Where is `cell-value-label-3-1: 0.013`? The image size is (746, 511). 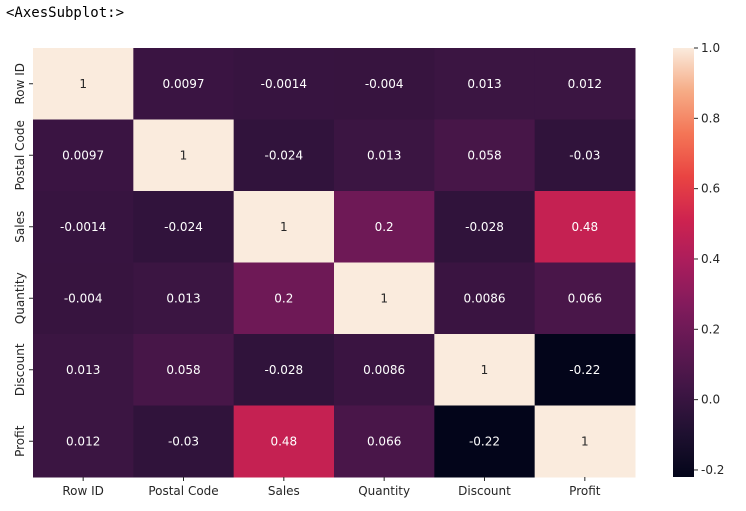
cell-value-label-3-1: 0.013 is located at coordinates (183, 298).